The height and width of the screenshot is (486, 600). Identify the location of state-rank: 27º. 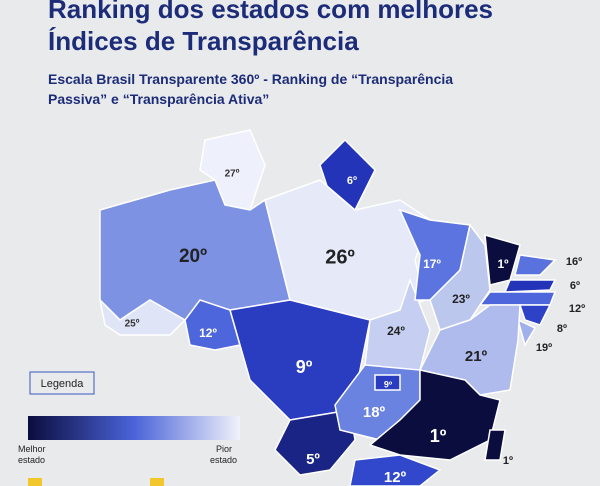
(232, 174).